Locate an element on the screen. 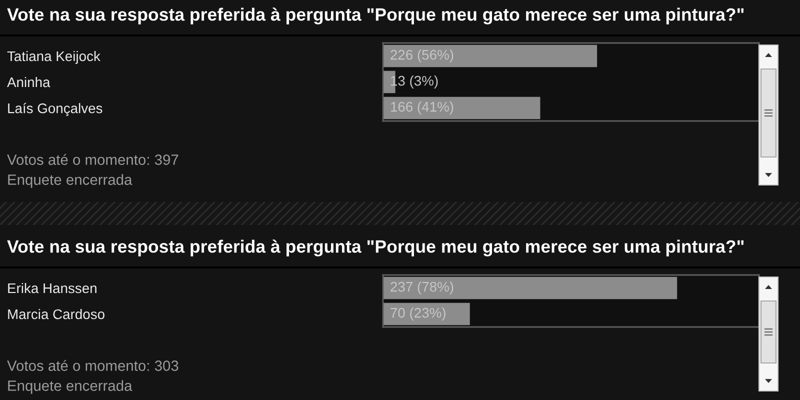 This screenshot has height=400, width=800. data-label: 237 (78%) is located at coordinates (422, 288).